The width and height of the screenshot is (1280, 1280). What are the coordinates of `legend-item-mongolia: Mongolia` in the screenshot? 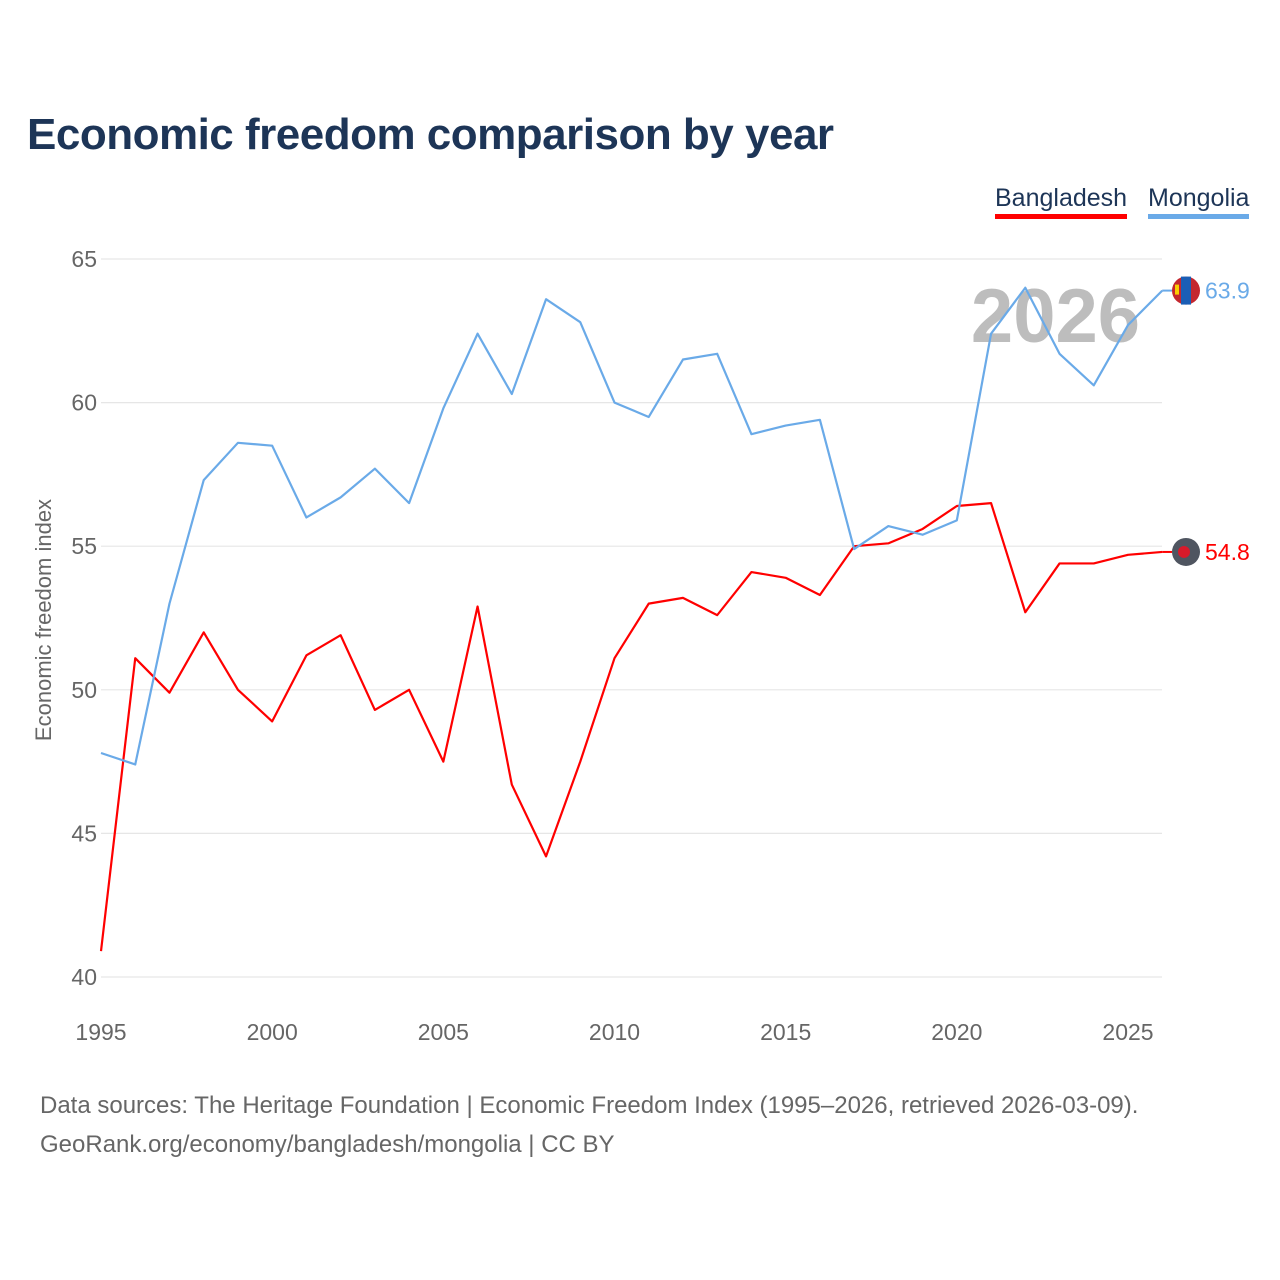 It's located at (1199, 201).